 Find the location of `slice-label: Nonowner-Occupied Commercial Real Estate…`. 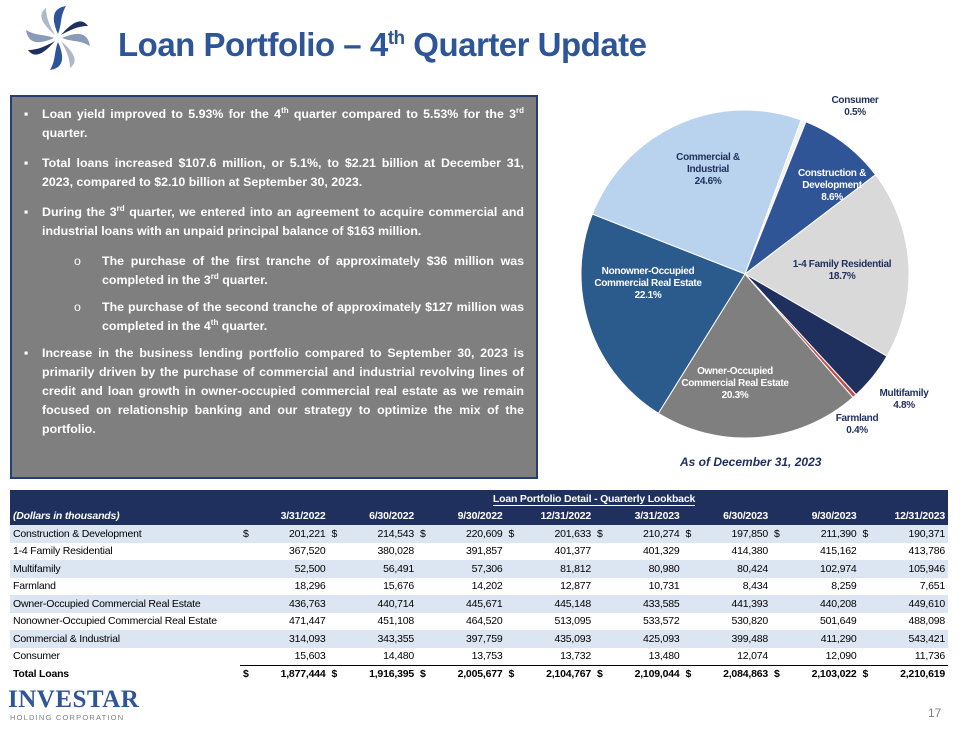

slice-label: Nonowner-Occupied Commercial Real Estate… is located at coordinates (648, 284).